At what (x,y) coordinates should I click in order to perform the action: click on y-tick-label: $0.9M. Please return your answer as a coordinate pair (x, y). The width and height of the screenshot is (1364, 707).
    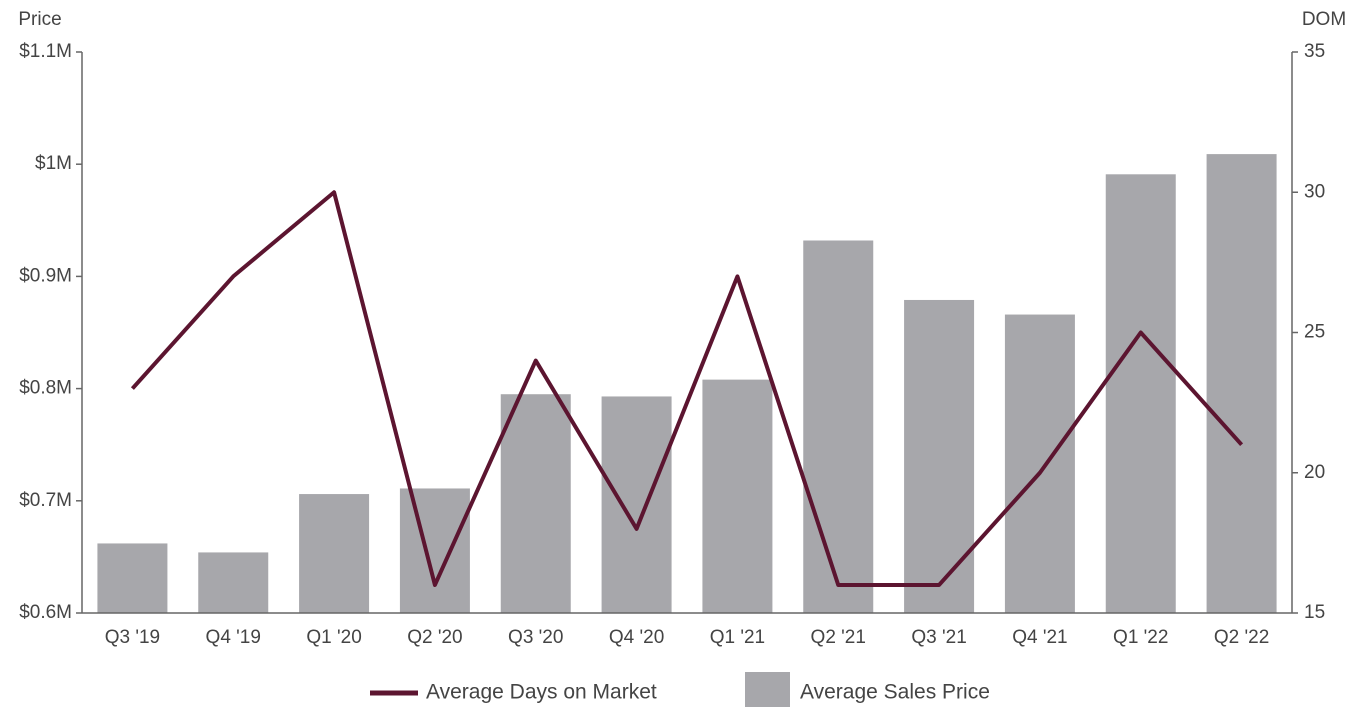
    Looking at the image, I should click on (45, 275).